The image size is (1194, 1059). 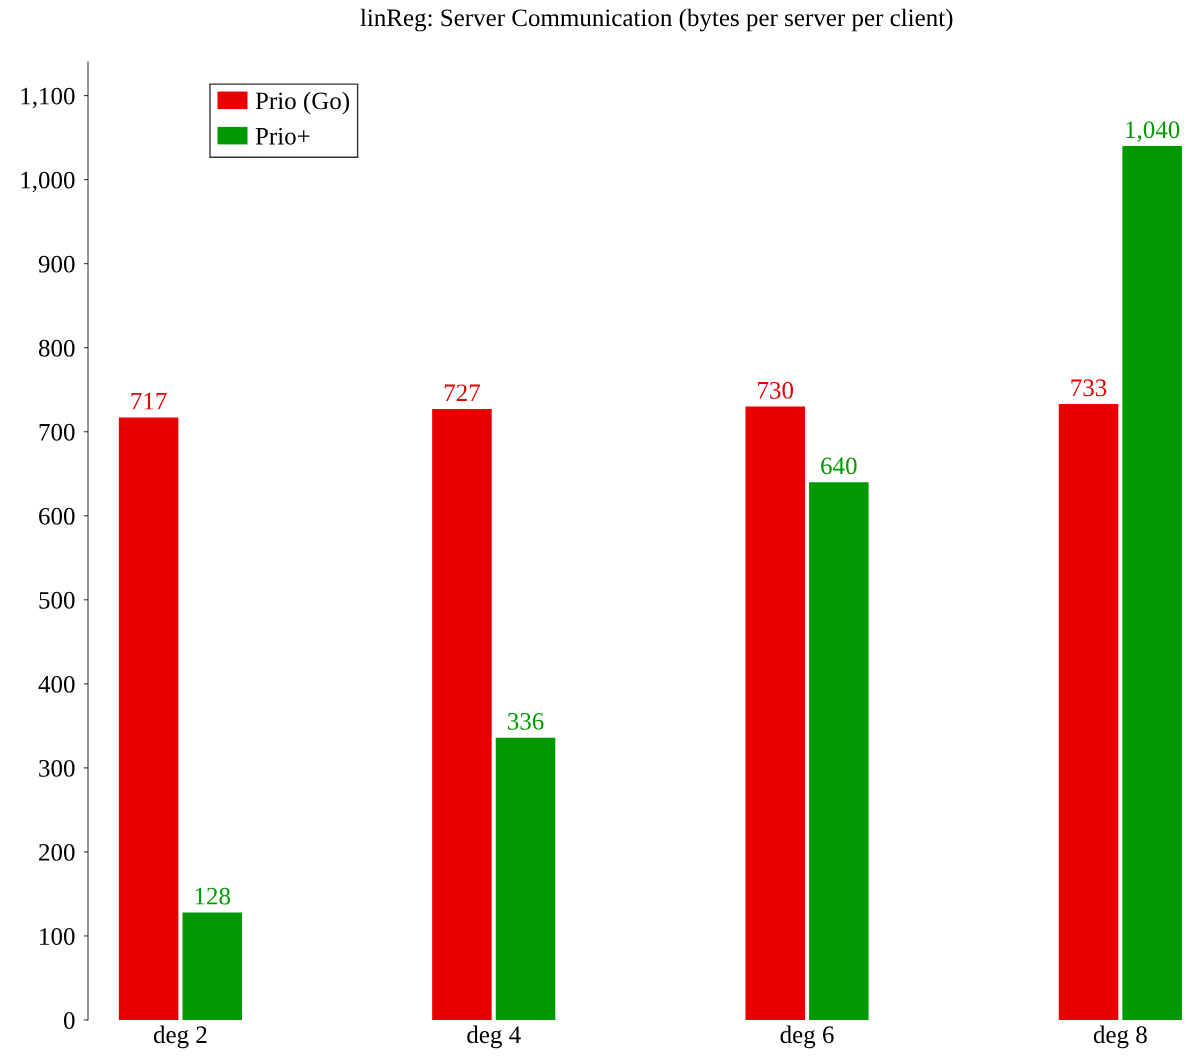 I want to click on y-tick-label: 1,100, so click(x=48, y=98).